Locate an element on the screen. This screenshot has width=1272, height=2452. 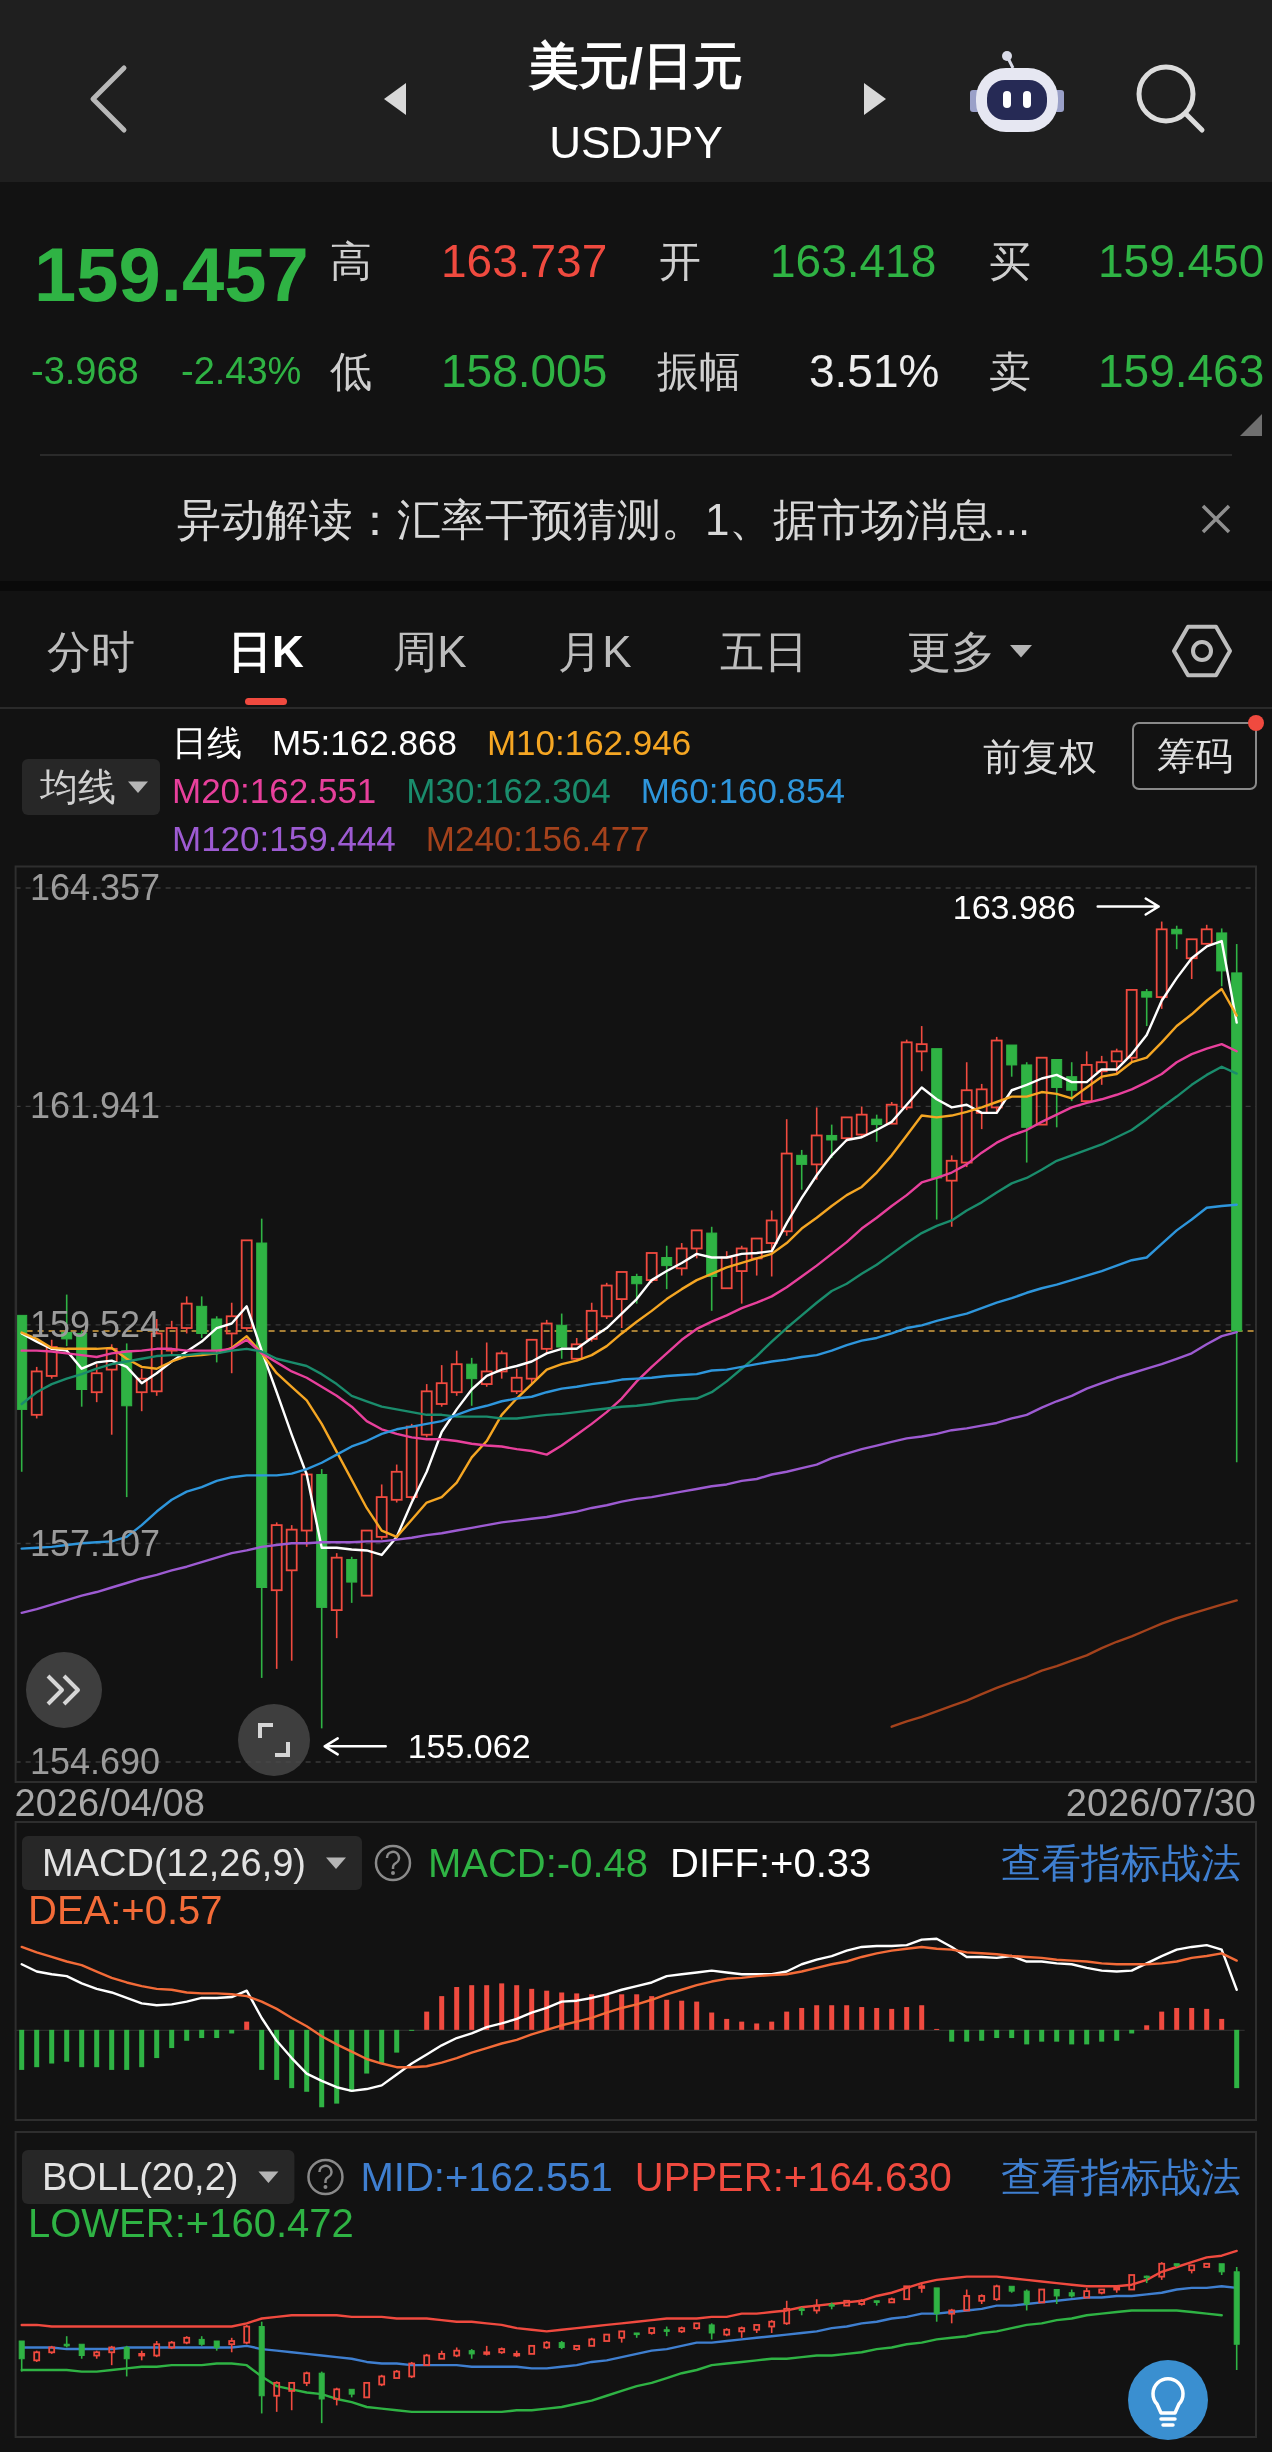
text: 振幅 is located at coordinates (699, 371).